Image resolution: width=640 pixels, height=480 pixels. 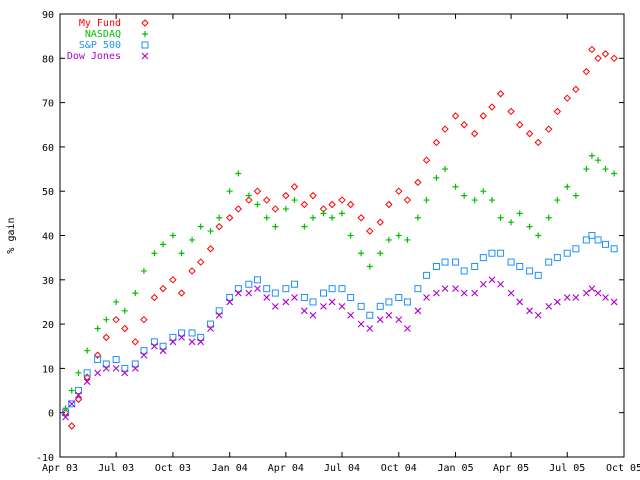 I want to click on y-tick-label: 50, so click(x=48, y=192).